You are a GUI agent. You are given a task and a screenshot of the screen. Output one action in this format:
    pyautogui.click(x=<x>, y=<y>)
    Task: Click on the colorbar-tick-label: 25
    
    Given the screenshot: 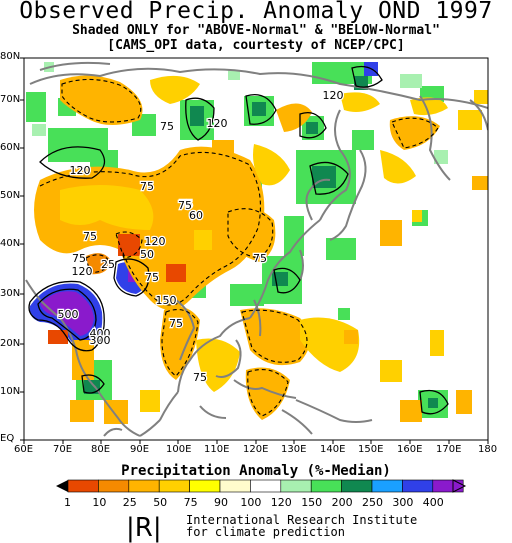 What is the action you would take?
    pyautogui.click(x=129, y=502)
    